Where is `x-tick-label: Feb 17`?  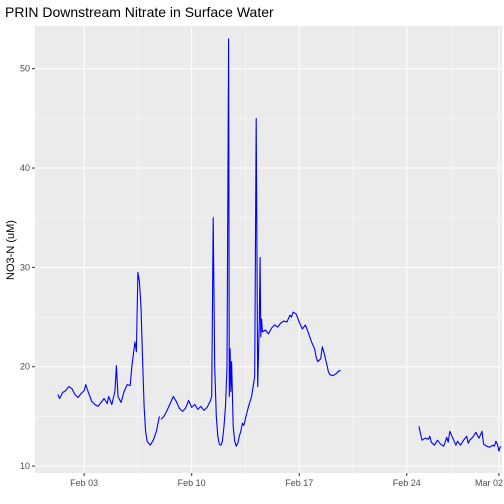
x-tick-label: Feb 17 is located at coordinates (299, 483).